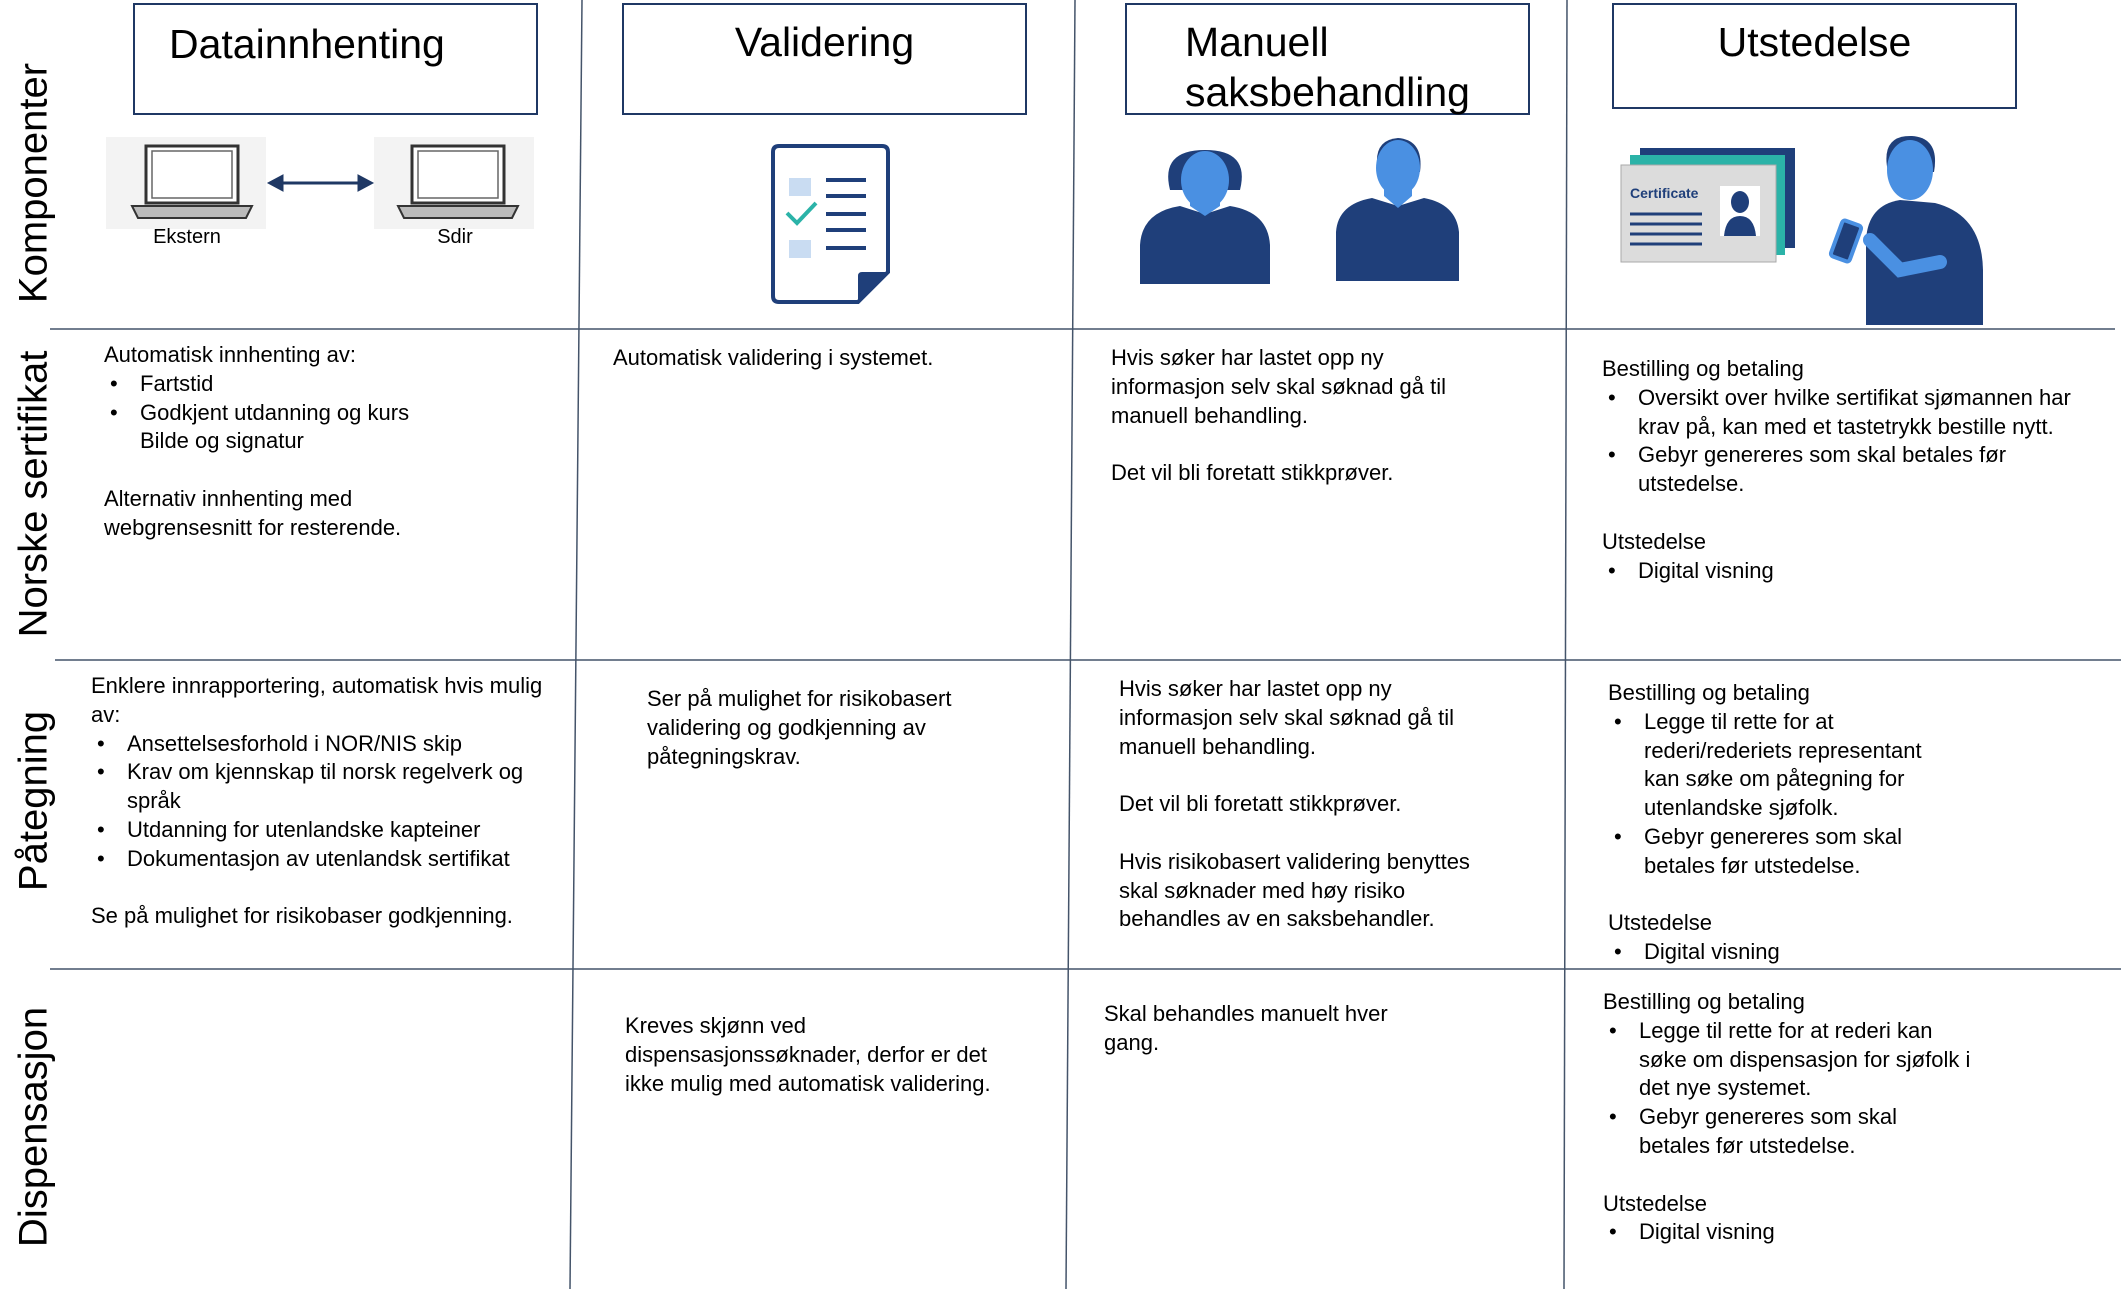  What do you see at coordinates (830, 224) in the screenshot?
I see `document-icon` at bounding box center [830, 224].